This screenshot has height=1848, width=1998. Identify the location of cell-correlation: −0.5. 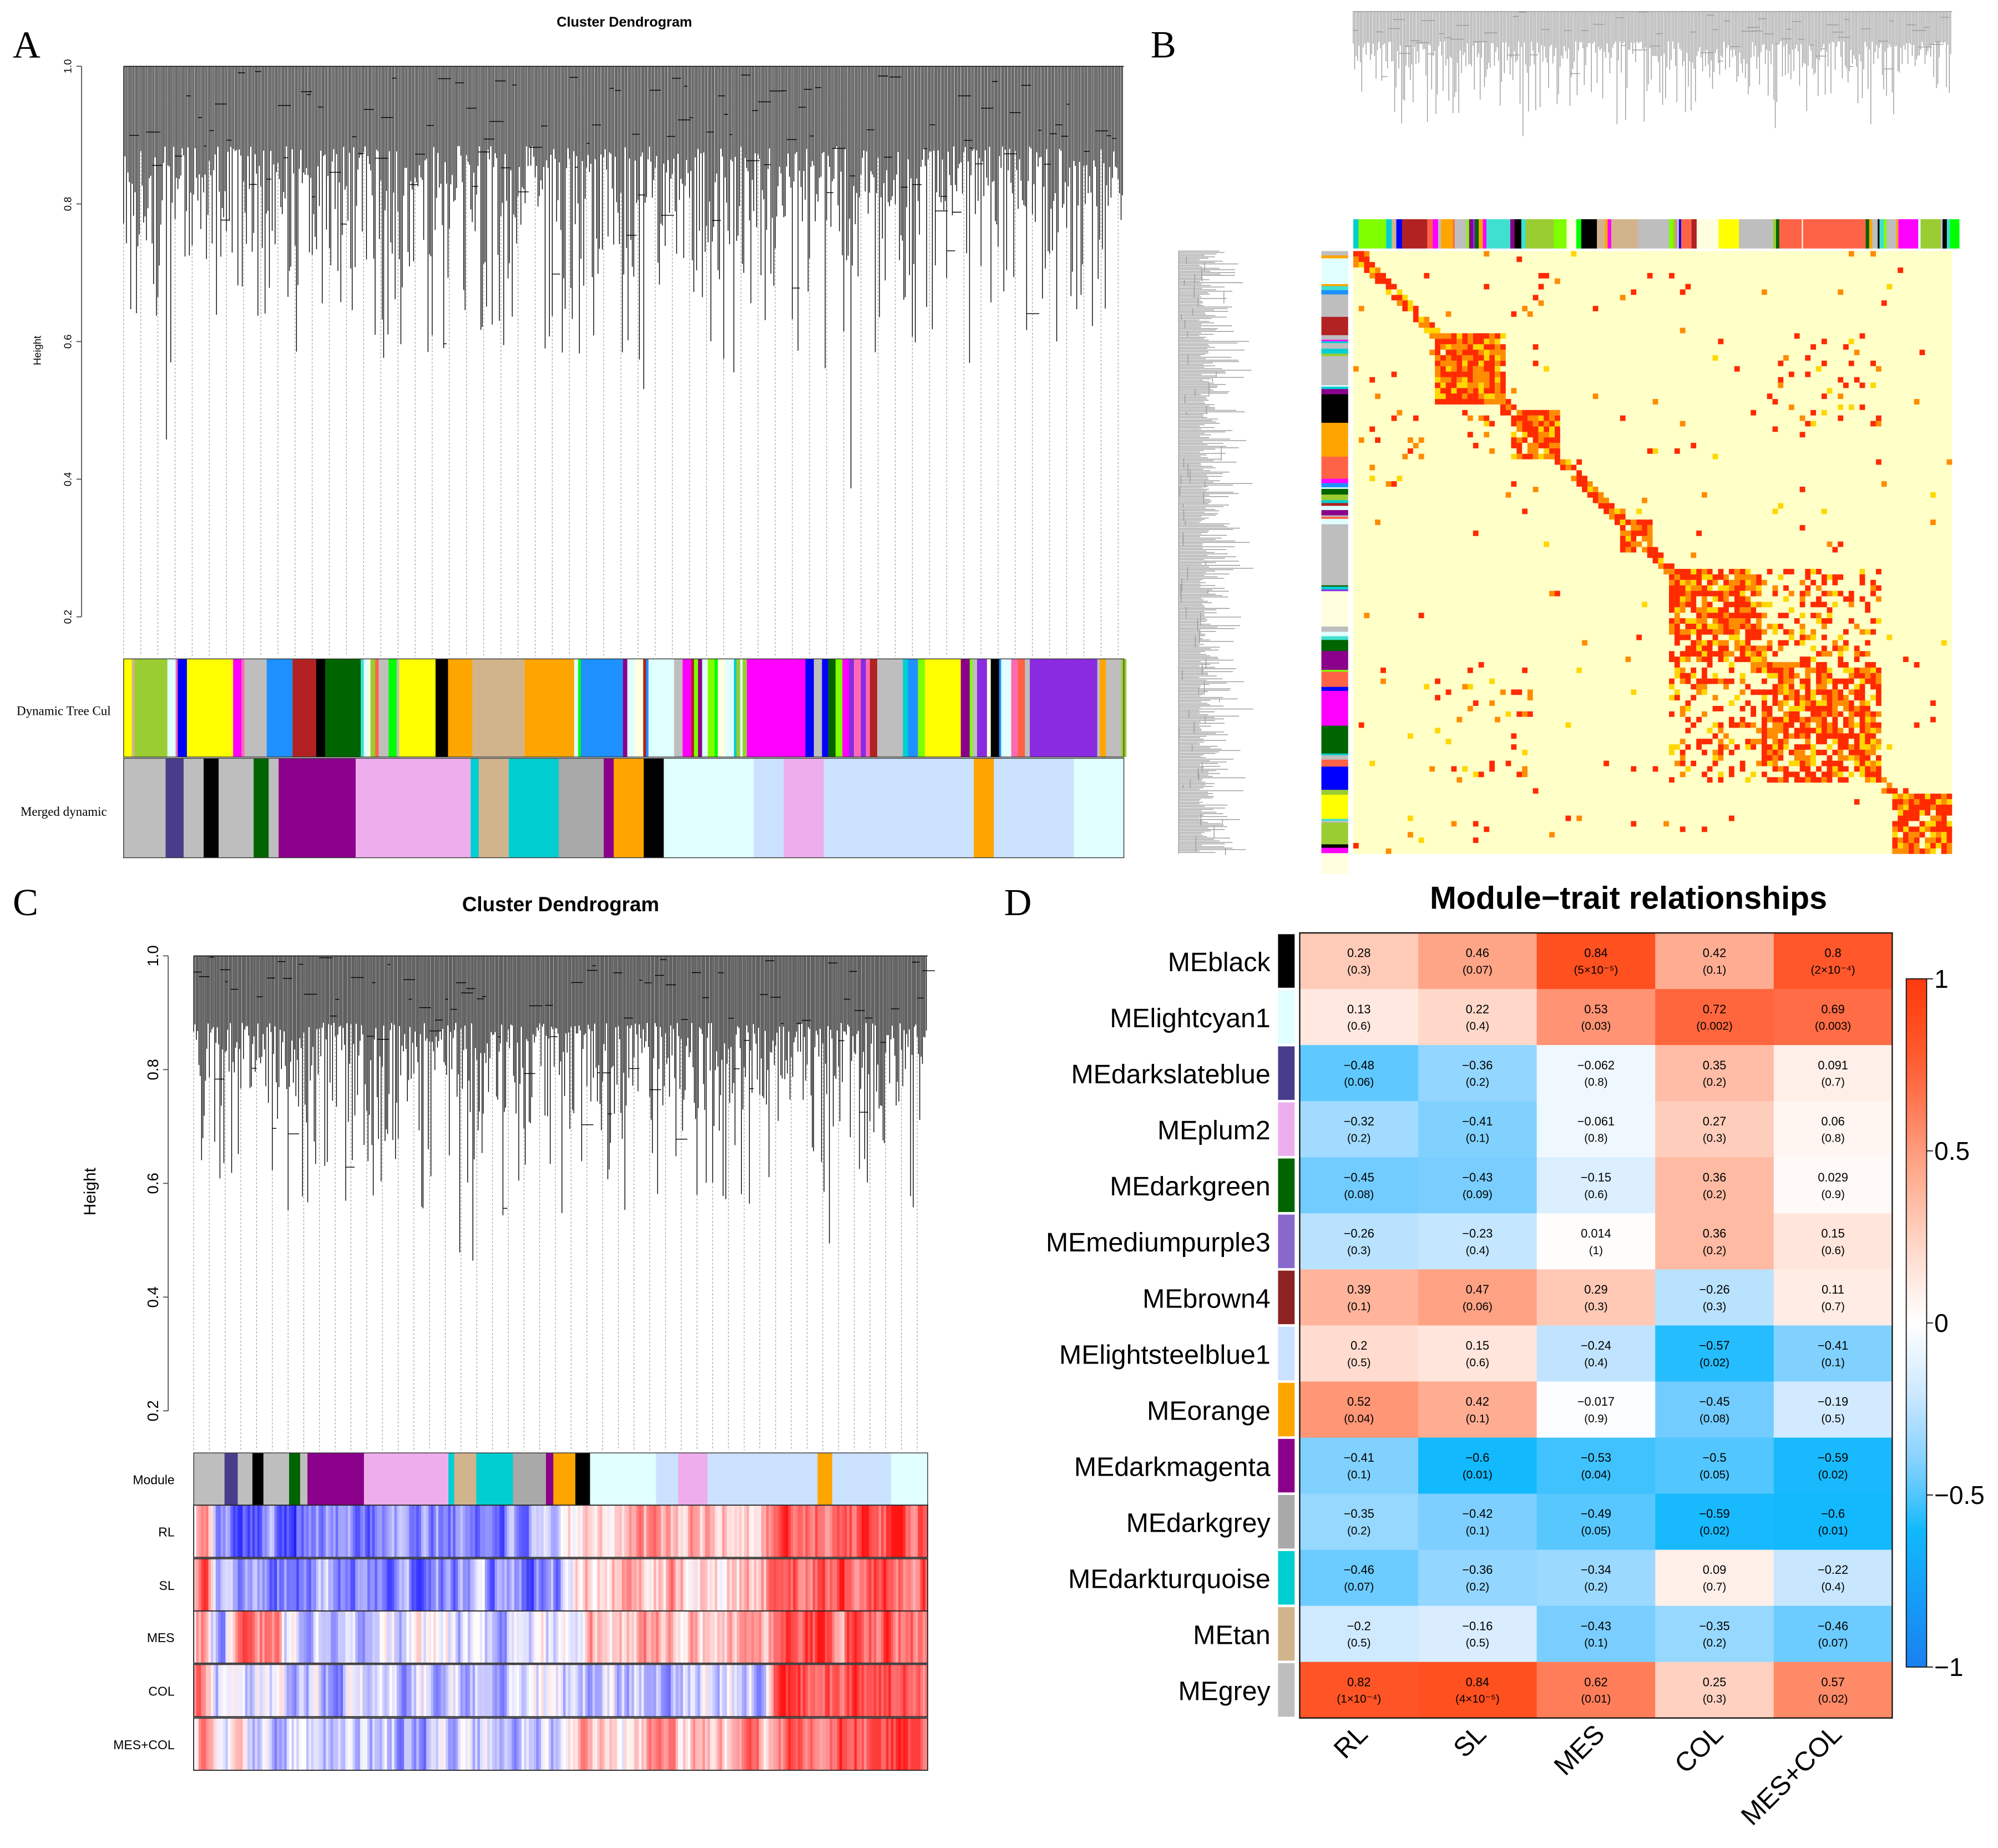
(1714, 1458).